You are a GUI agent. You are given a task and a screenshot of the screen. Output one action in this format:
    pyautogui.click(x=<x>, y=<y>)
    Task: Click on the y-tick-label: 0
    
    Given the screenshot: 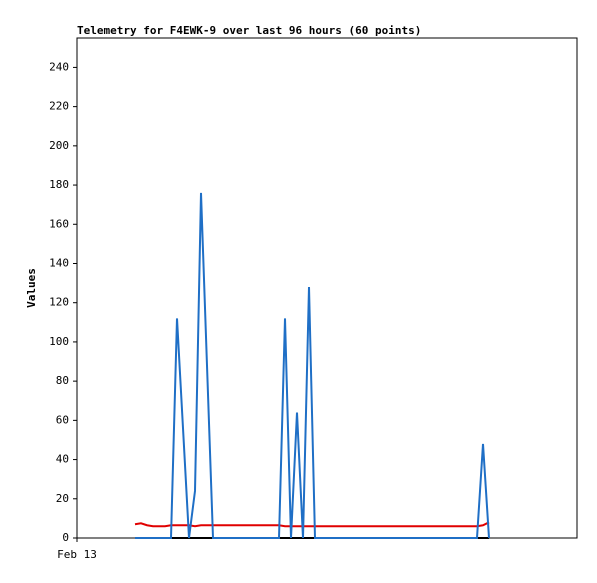 What is the action you would take?
    pyautogui.click(x=65, y=537)
    